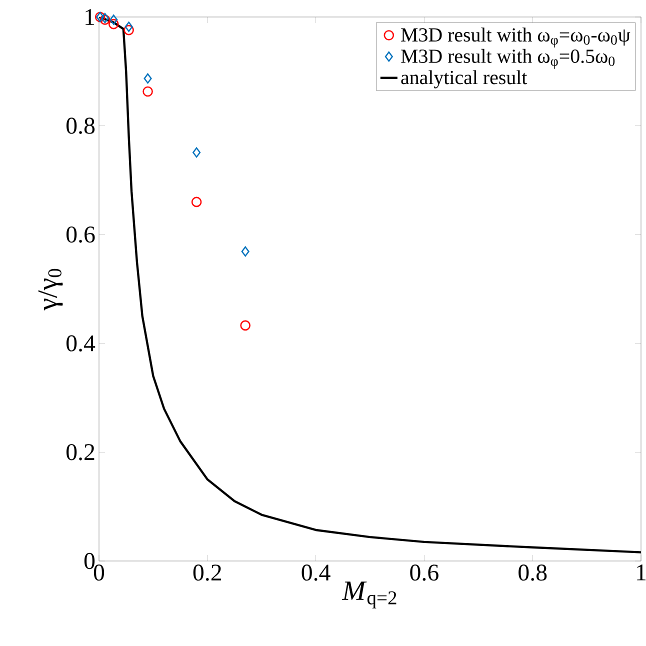 Image resolution: width=646 pixels, height=646 pixels. Describe the element at coordinates (316, 572) in the screenshot. I see `x-tick-label: 0.4` at that location.